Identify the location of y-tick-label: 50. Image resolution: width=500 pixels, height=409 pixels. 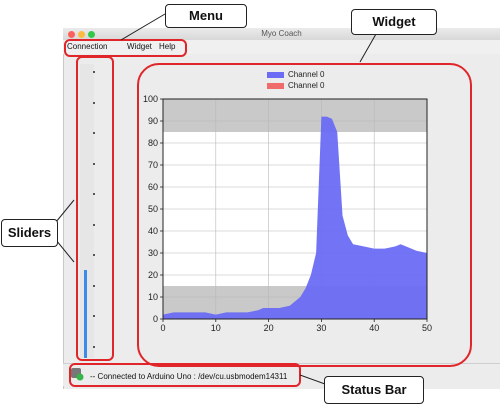
(153, 209).